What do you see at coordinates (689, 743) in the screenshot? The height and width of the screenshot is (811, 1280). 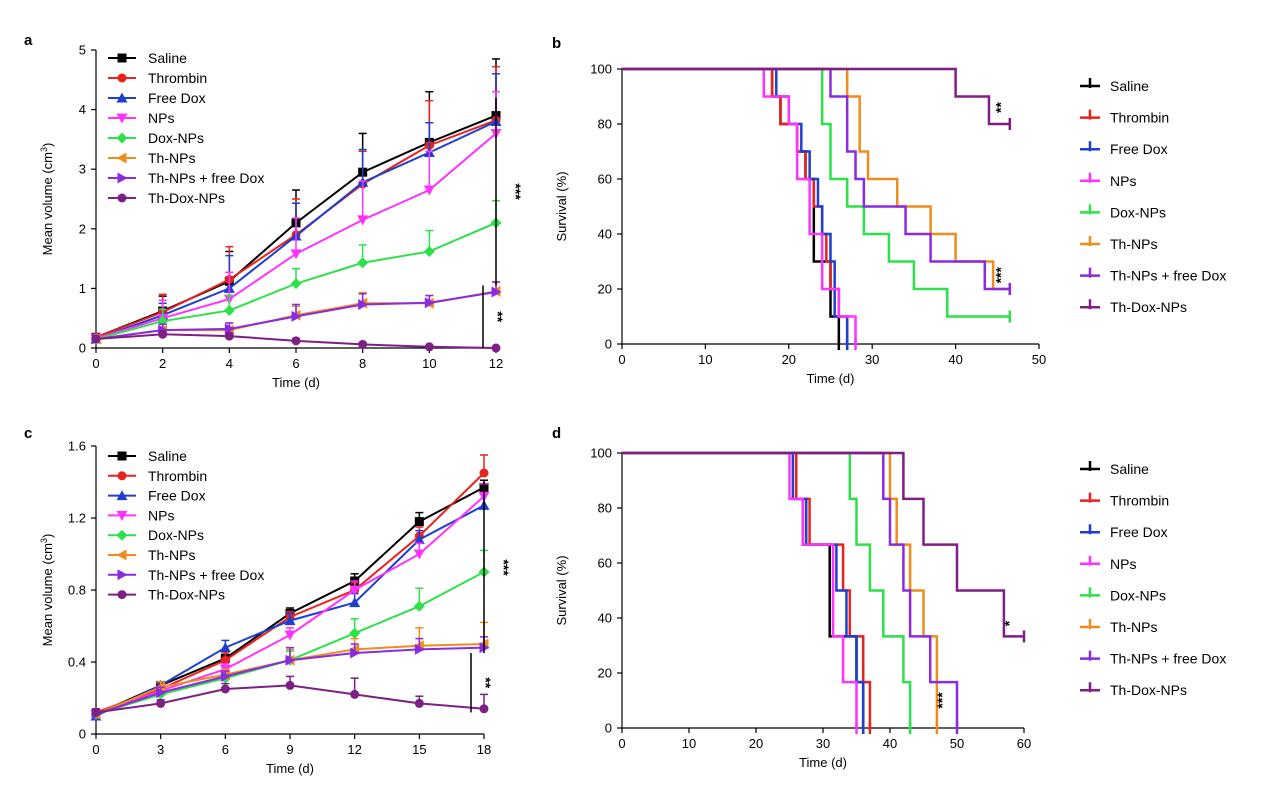 I see `panel-d-x-tick-label: 10` at bounding box center [689, 743].